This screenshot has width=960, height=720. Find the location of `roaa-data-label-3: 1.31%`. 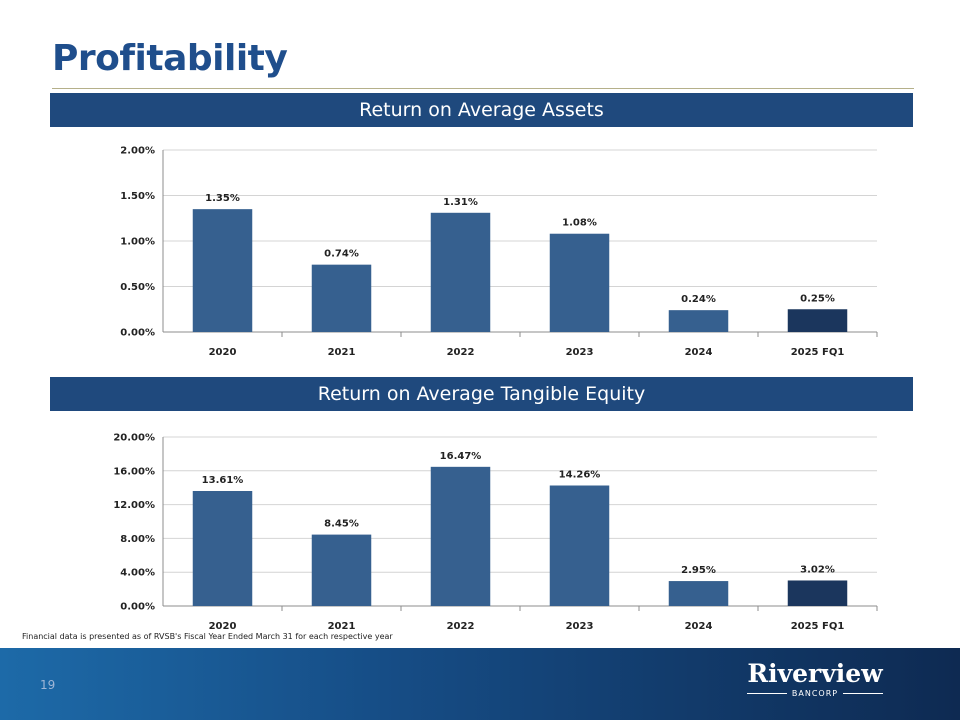

roaa-data-label-3: 1.31% is located at coordinates (460, 202).